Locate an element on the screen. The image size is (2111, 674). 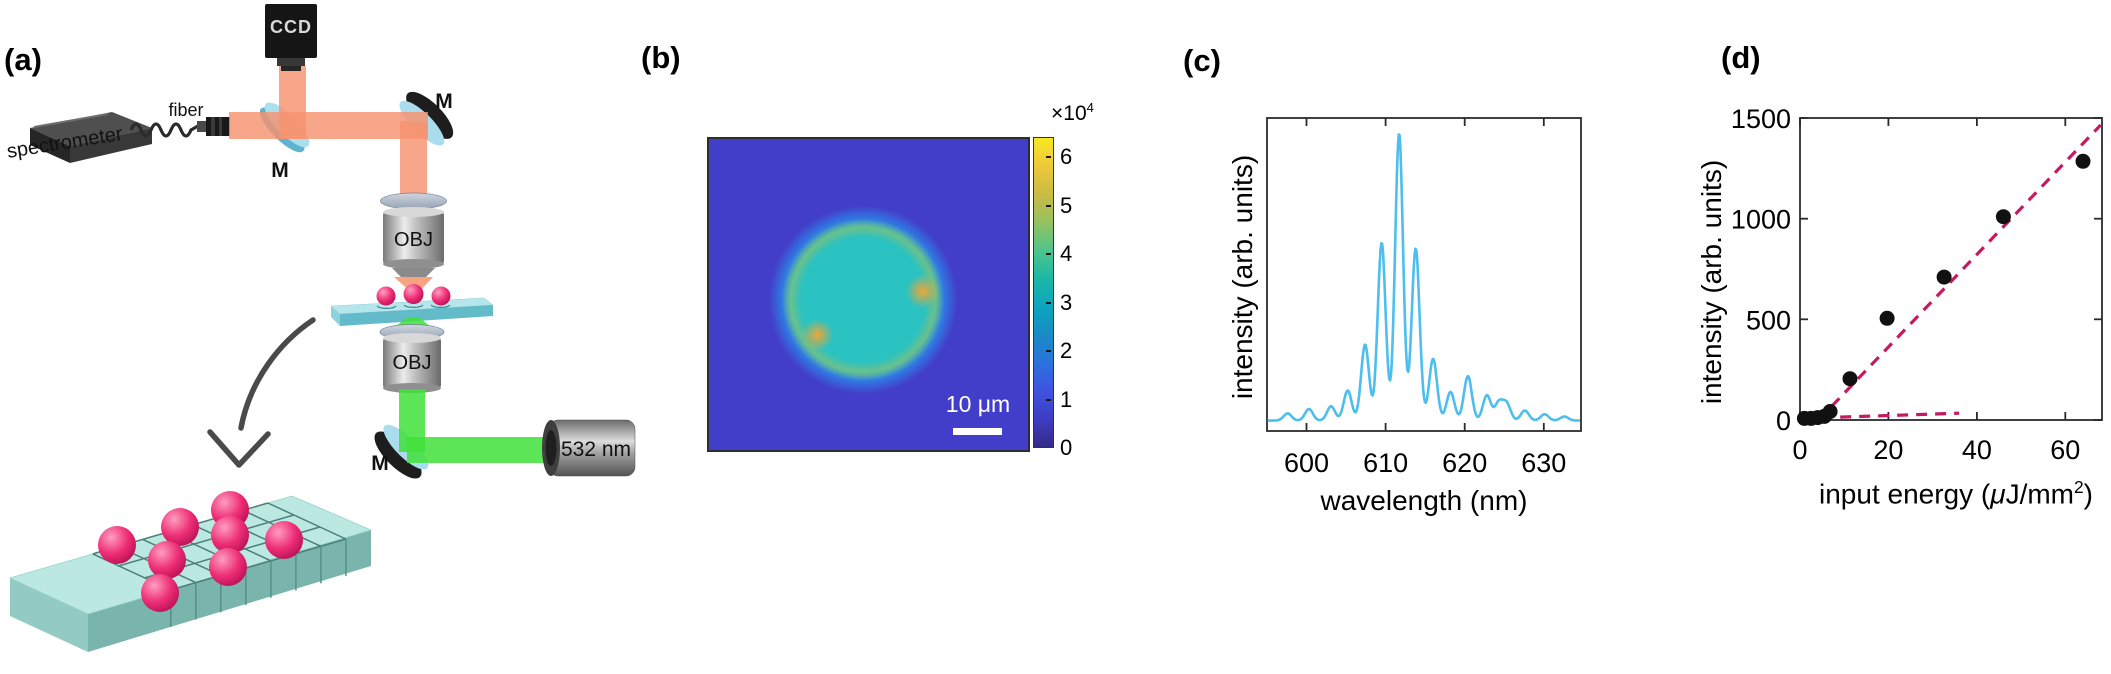
ccd-label: CCD is located at coordinates (291, 27).